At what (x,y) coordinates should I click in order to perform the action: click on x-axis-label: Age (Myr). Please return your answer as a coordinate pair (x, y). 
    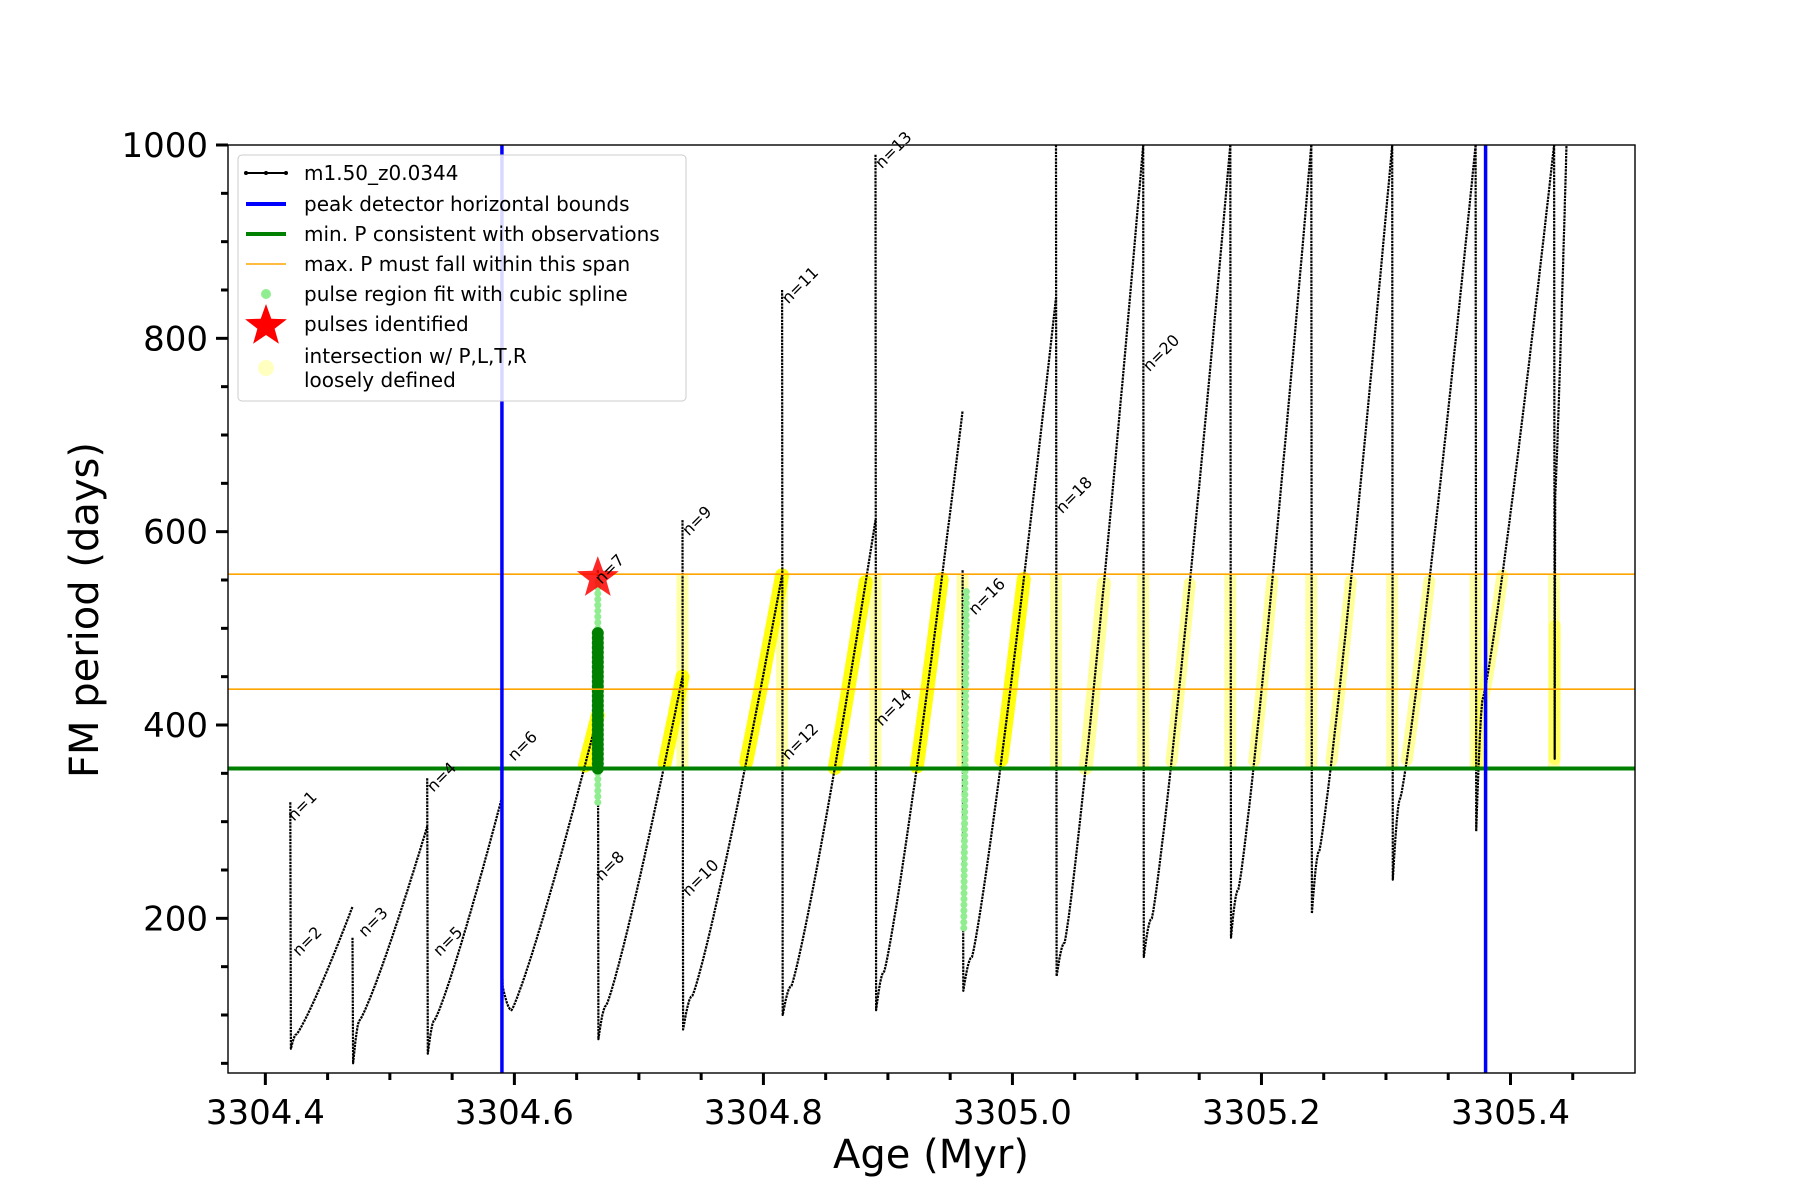
    Looking at the image, I should click on (931, 1155).